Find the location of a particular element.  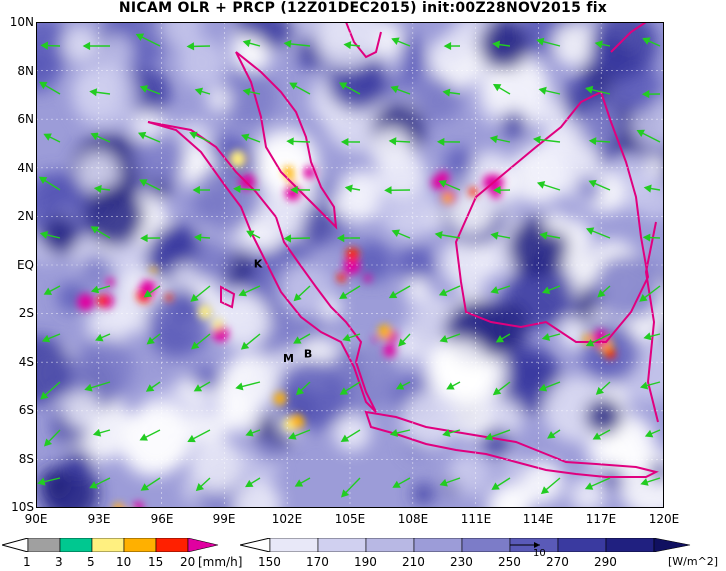

coastline-top-right is located at coordinates (628, 37).